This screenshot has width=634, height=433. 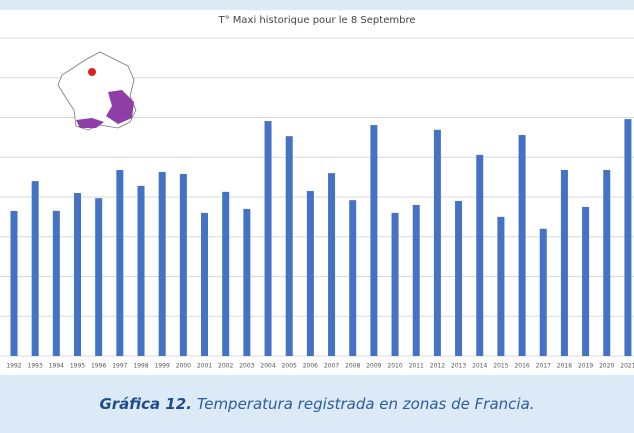 I want to click on x-tick-label: 1998, so click(x=140, y=366).